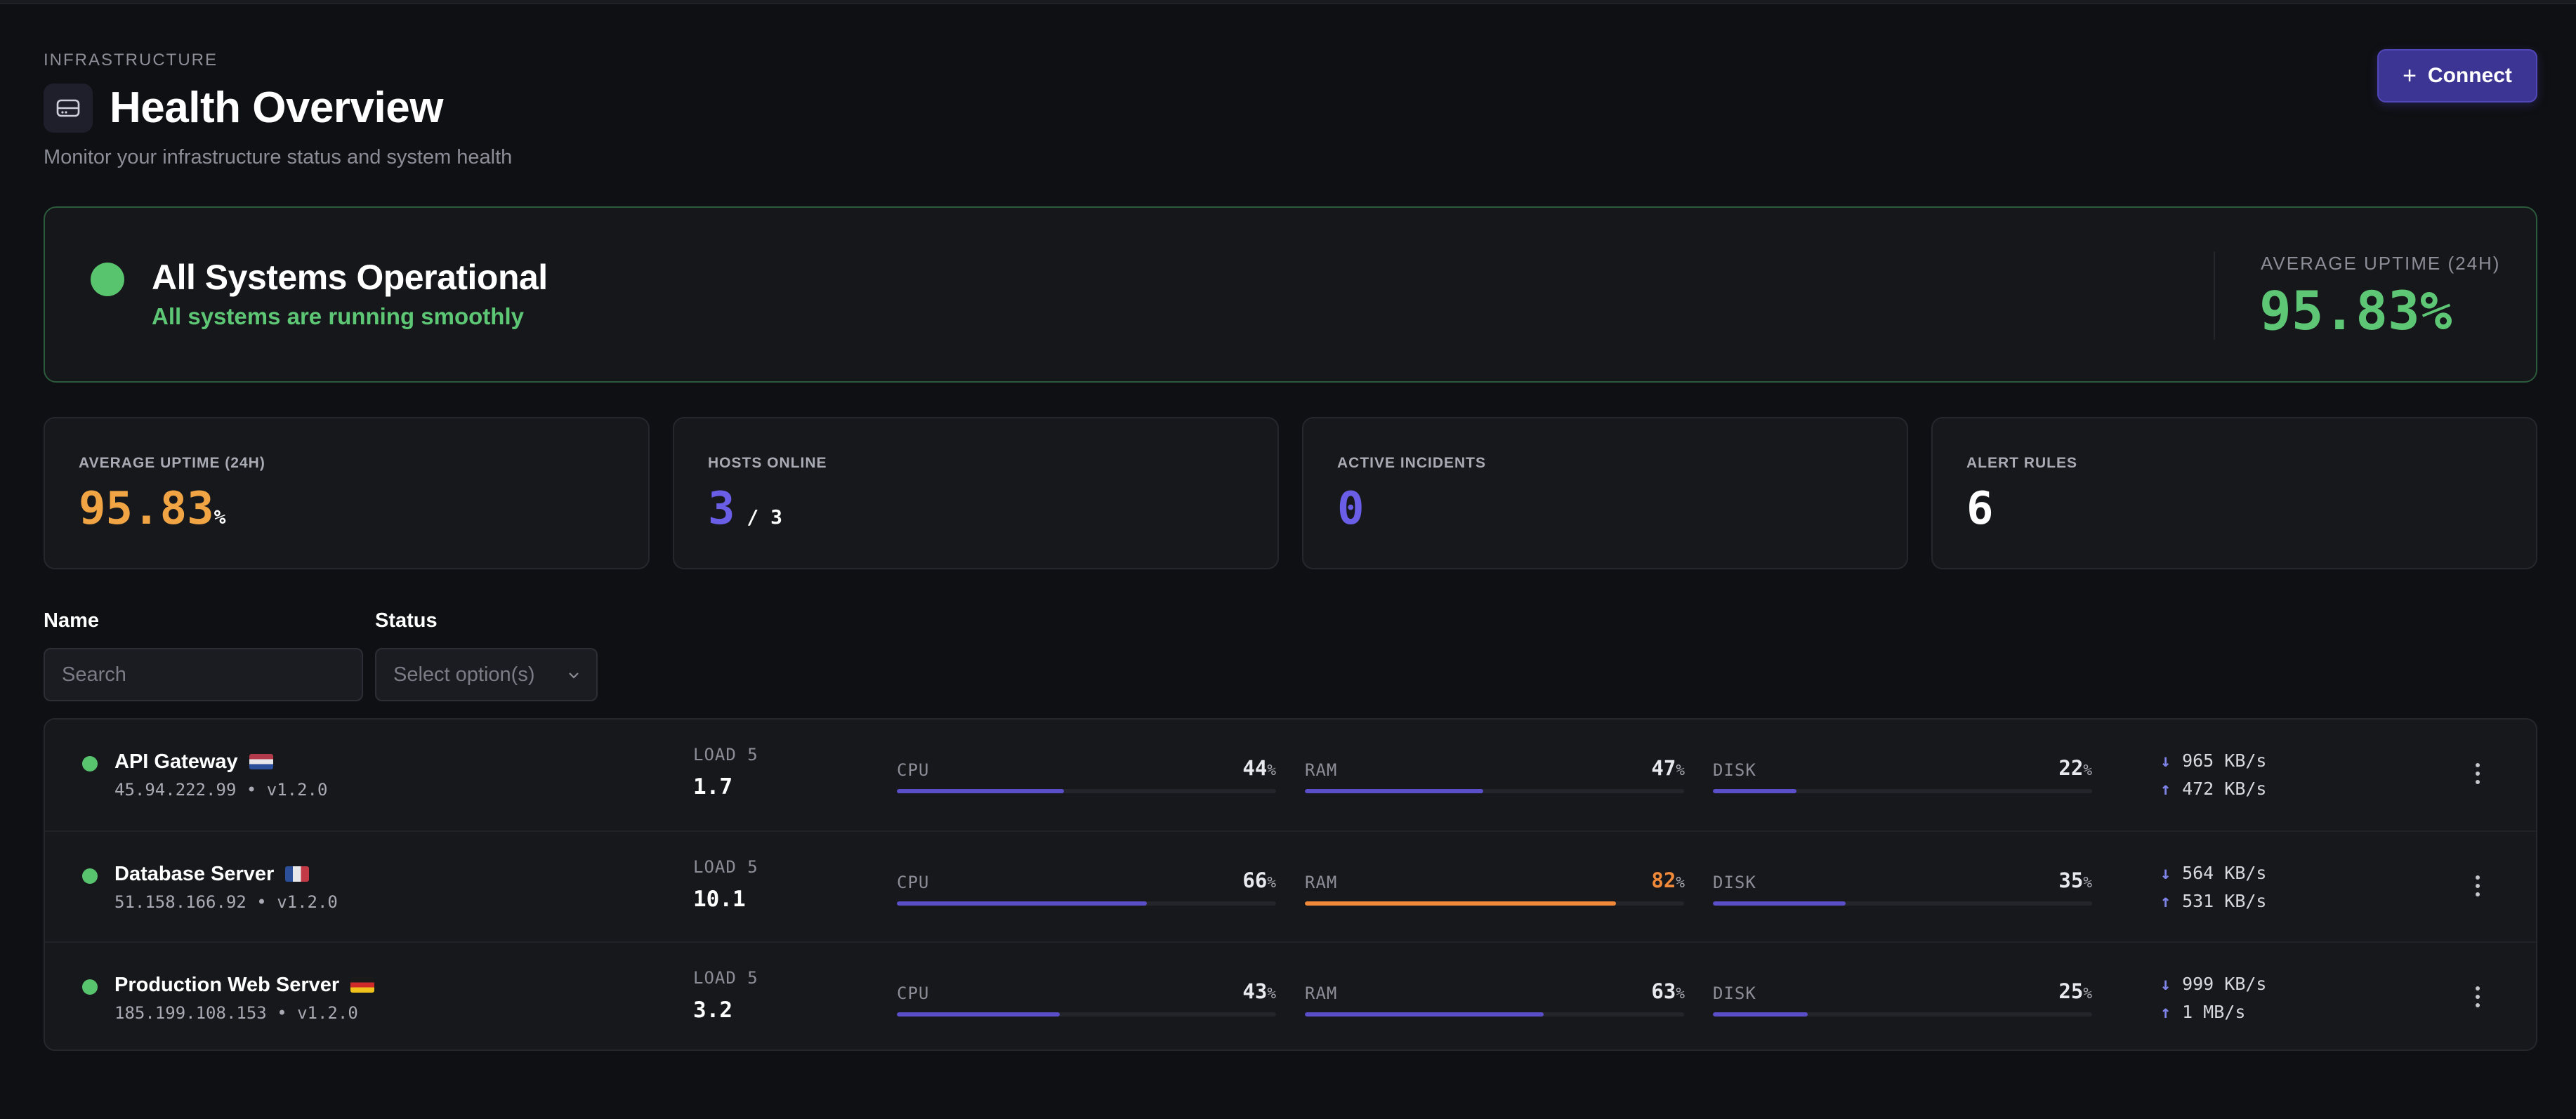 The height and width of the screenshot is (1119, 2576). What do you see at coordinates (203, 674) in the screenshot?
I see `search-input: Search` at bounding box center [203, 674].